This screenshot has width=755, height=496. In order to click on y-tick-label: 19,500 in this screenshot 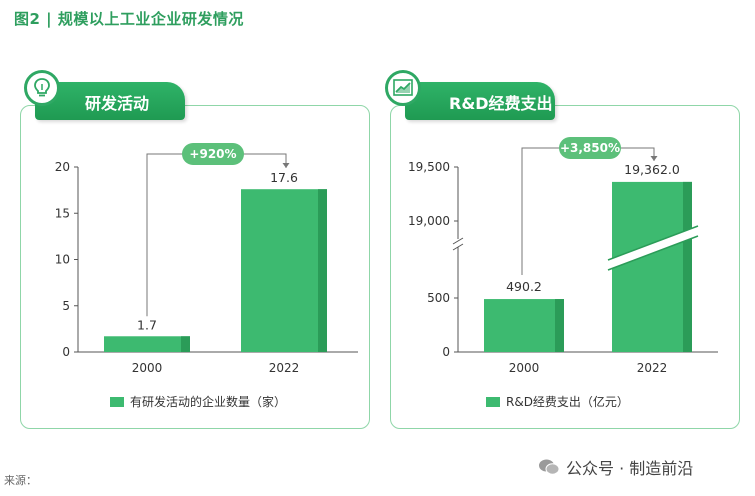, I will do `click(429, 167)`.